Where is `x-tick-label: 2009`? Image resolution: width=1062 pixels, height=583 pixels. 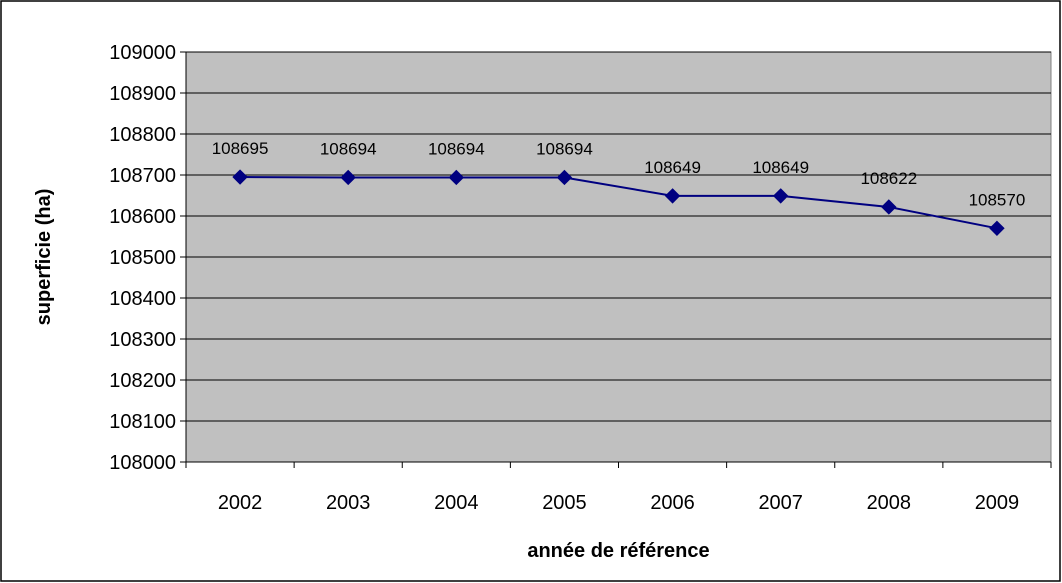 x-tick-label: 2009 is located at coordinates (997, 503).